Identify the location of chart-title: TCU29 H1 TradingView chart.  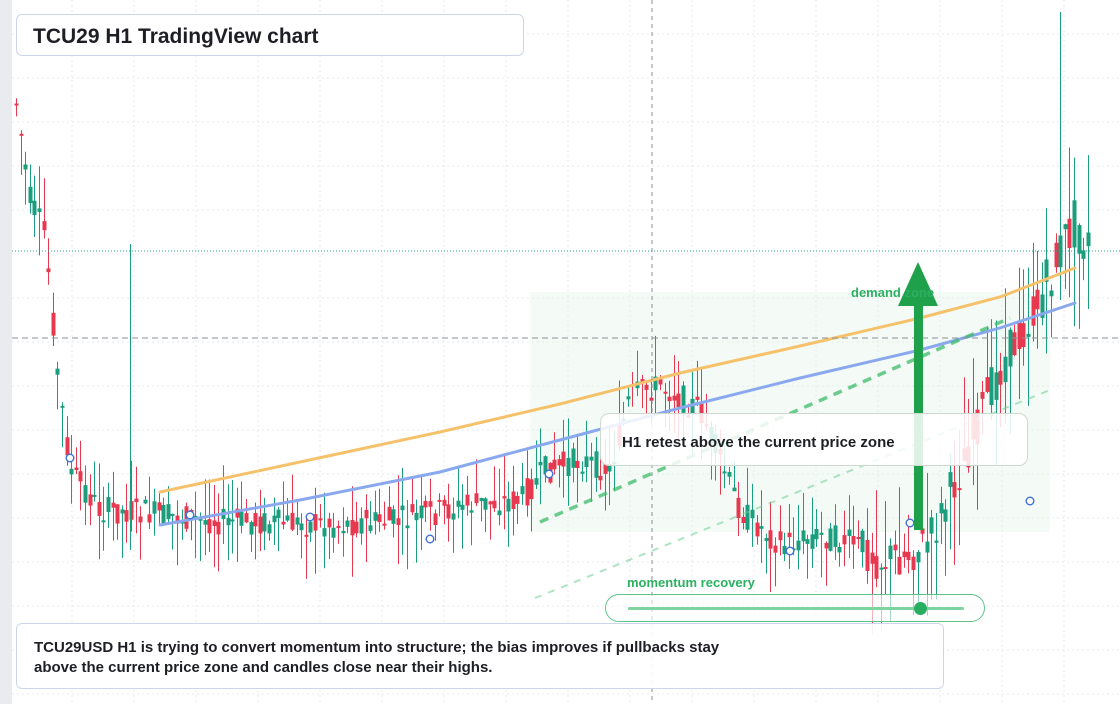
(176, 36).